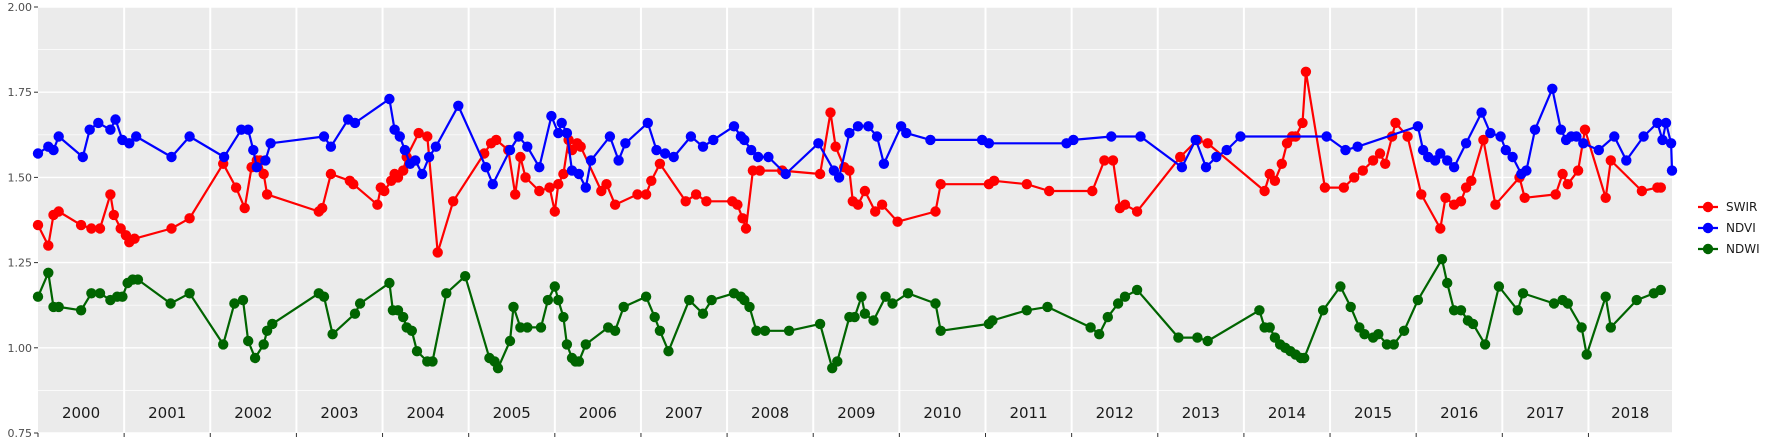 This screenshot has height=442, width=1773. I want to click on year-label: 2003, so click(339, 413).